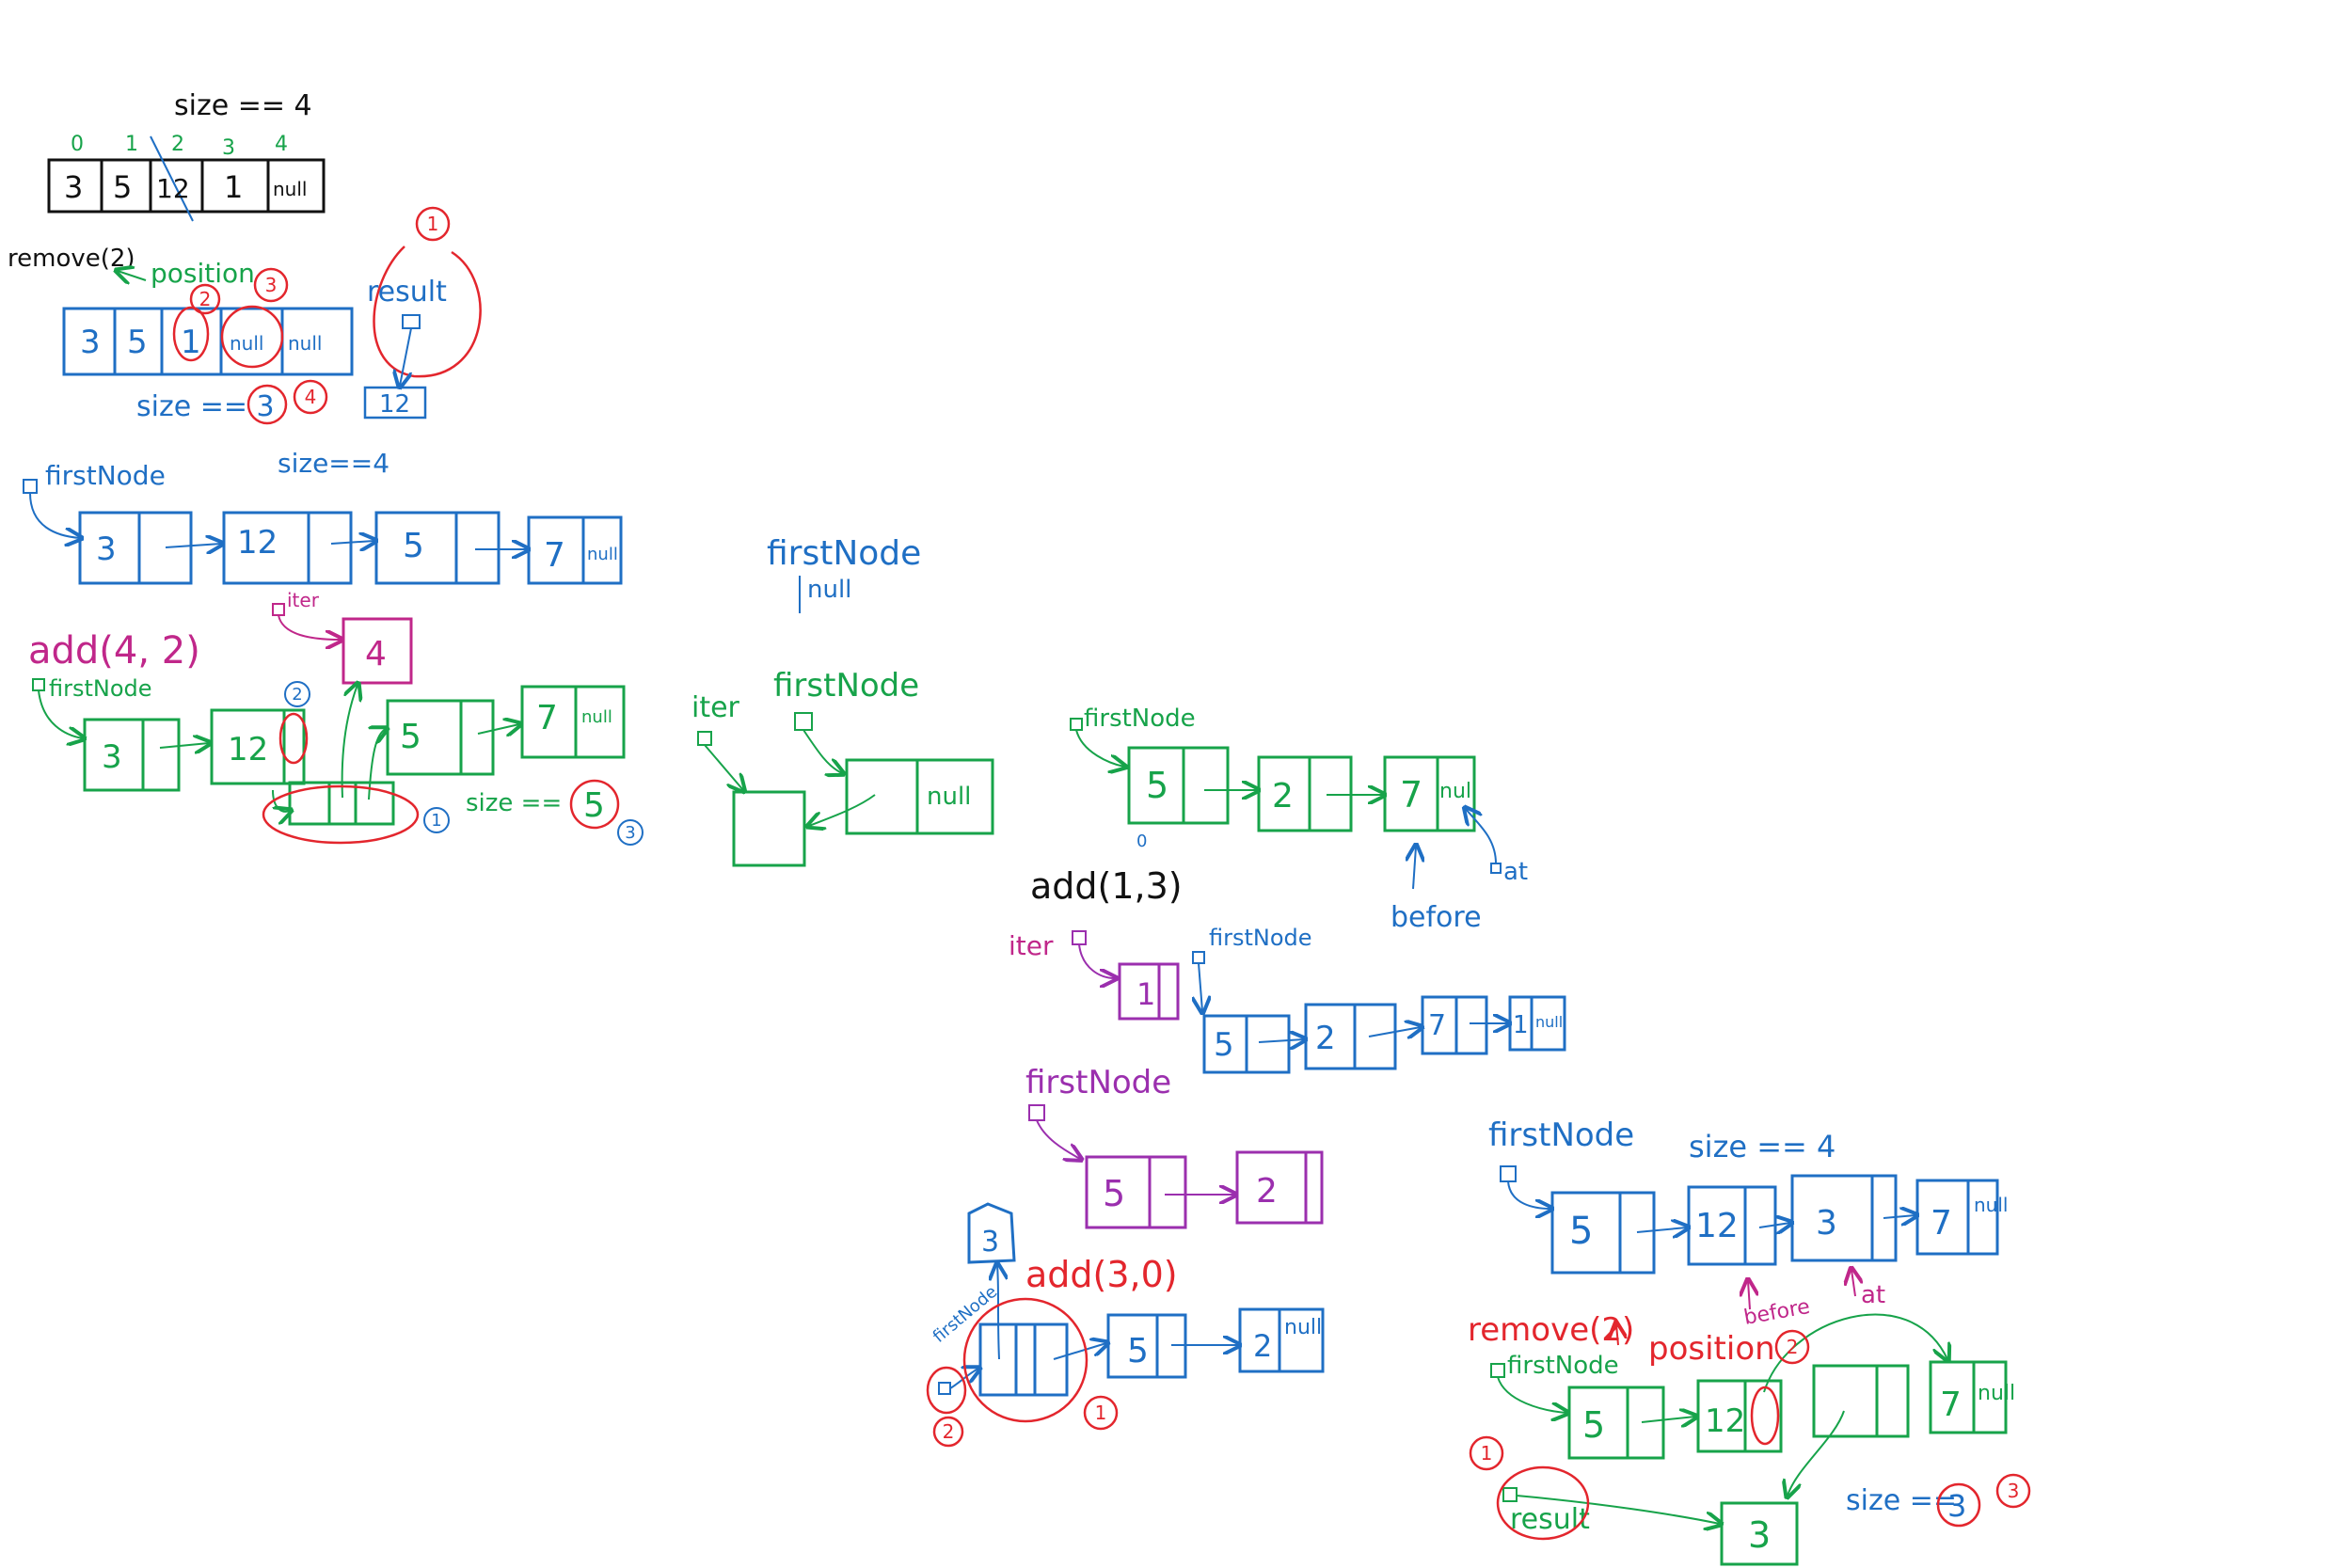 The image size is (2352, 1568). I want to click on add-3-0-section: 3 add(3,0) firstNode 5 2 null 1 2, so click(1125, 1325).